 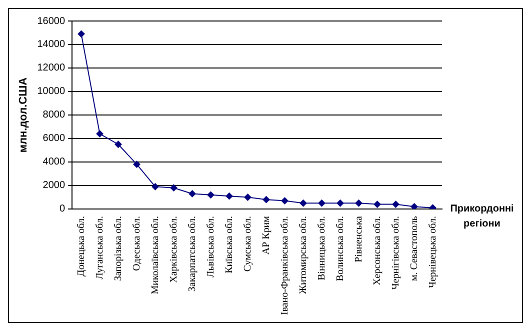 What do you see at coordinates (174, 249) in the screenshot?
I see `x-tick-label: Харківська обл.` at bounding box center [174, 249].